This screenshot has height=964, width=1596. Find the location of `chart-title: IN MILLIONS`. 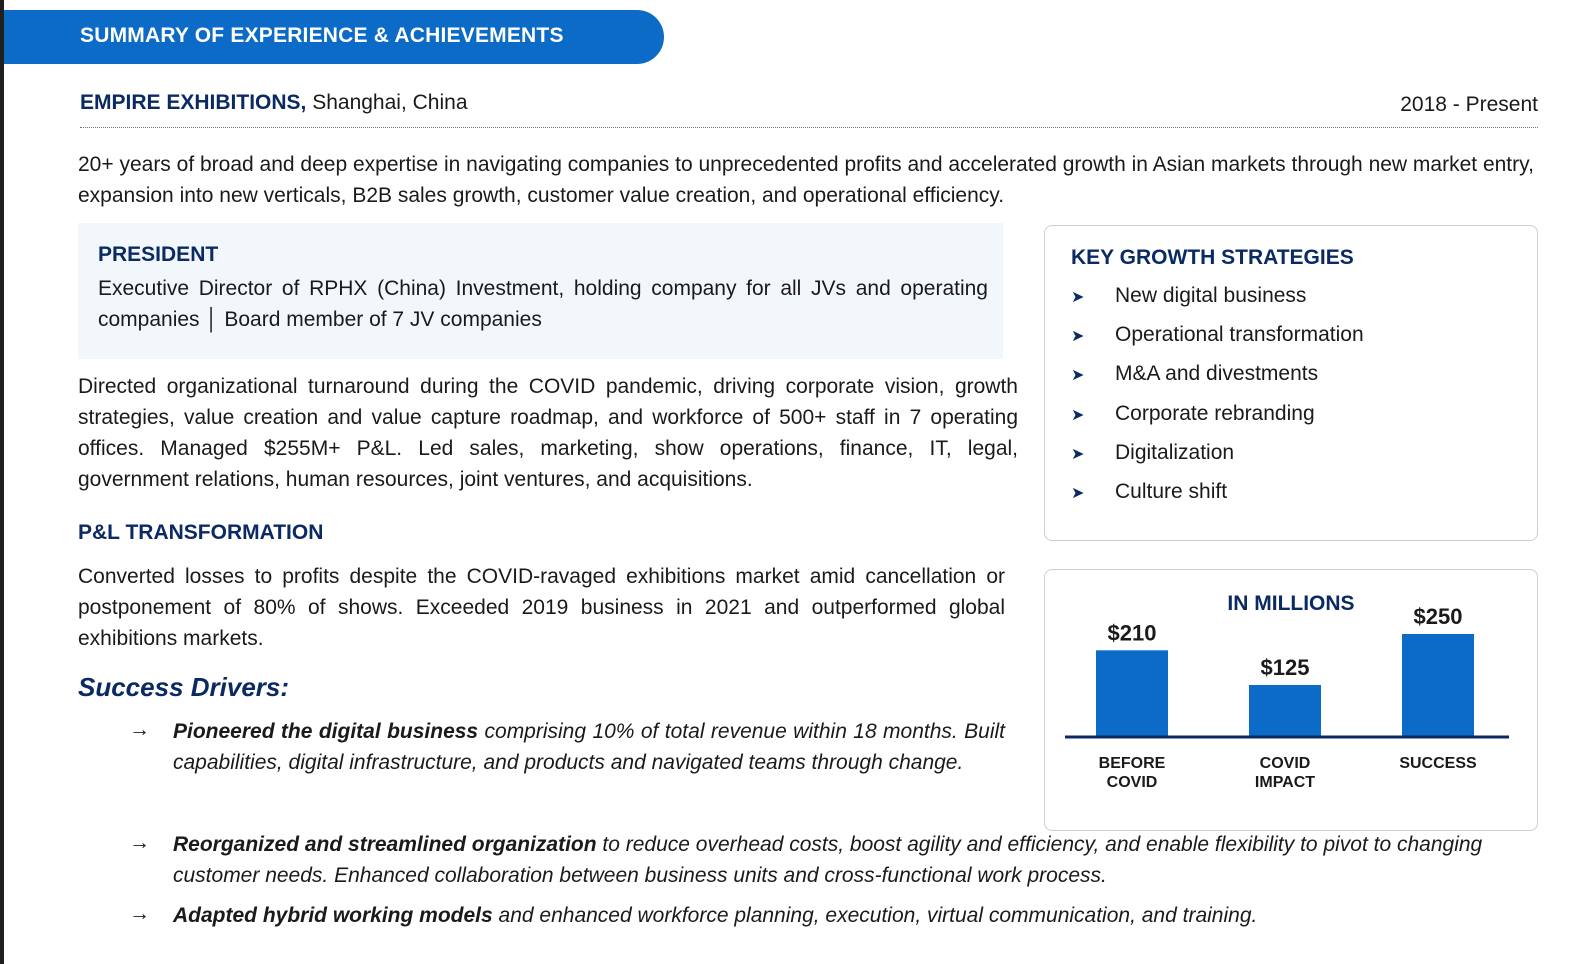

chart-title: IN MILLIONS is located at coordinates (1290, 603).